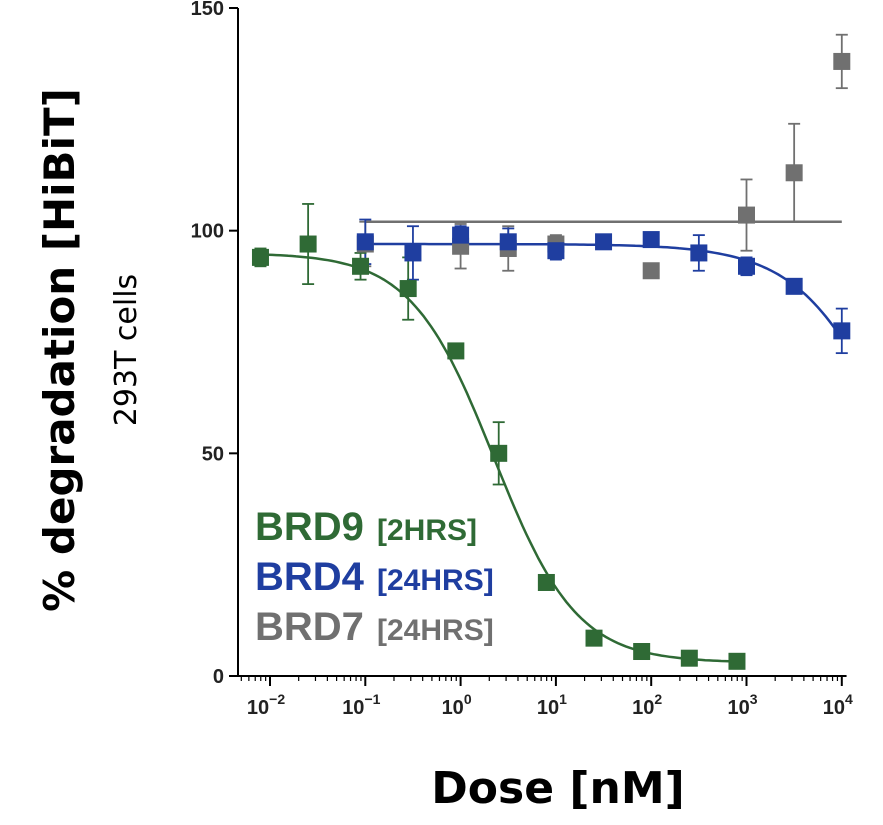 Image resolution: width=883 pixels, height=825 pixels. What do you see at coordinates (310, 577) in the screenshot?
I see `legend-brd4-name: BRD4` at bounding box center [310, 577].